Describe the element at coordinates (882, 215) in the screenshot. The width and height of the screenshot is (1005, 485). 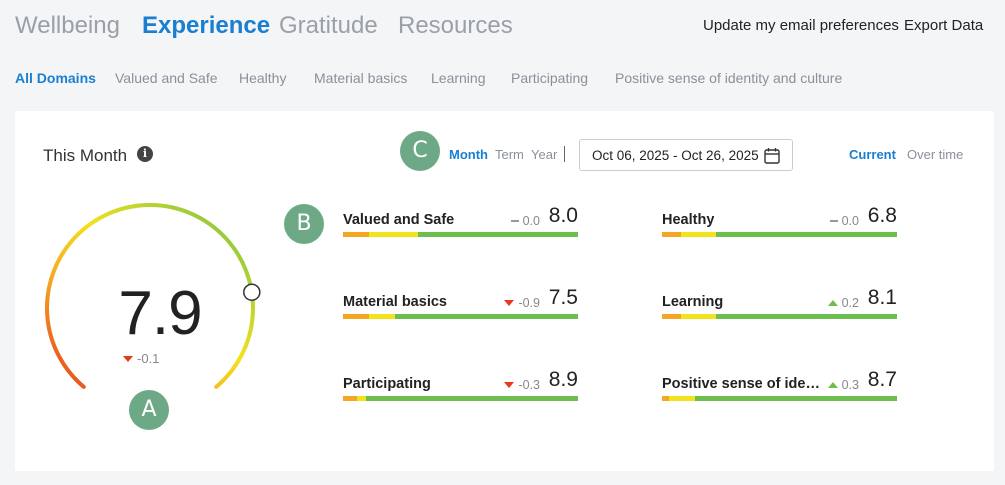
I see `domain-score: 6.8` at that location.